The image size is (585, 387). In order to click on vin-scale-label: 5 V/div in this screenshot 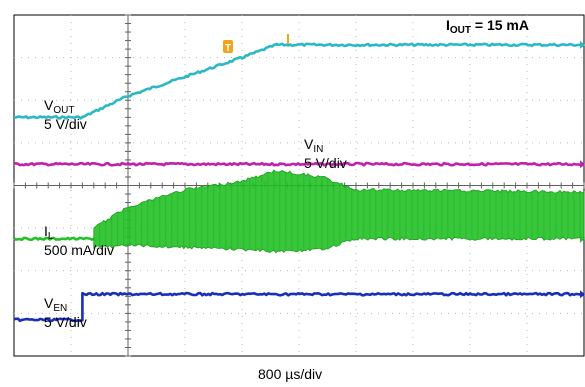, I will do `click(325, 163)`.